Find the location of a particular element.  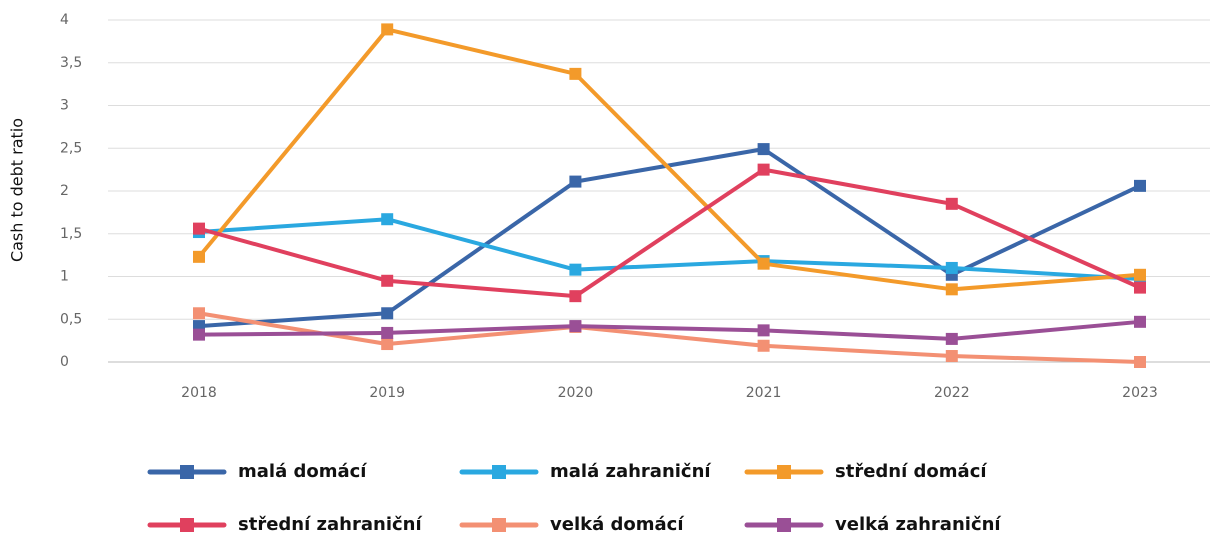

y-tick-label: 2 is located at coordinates (64, 191).